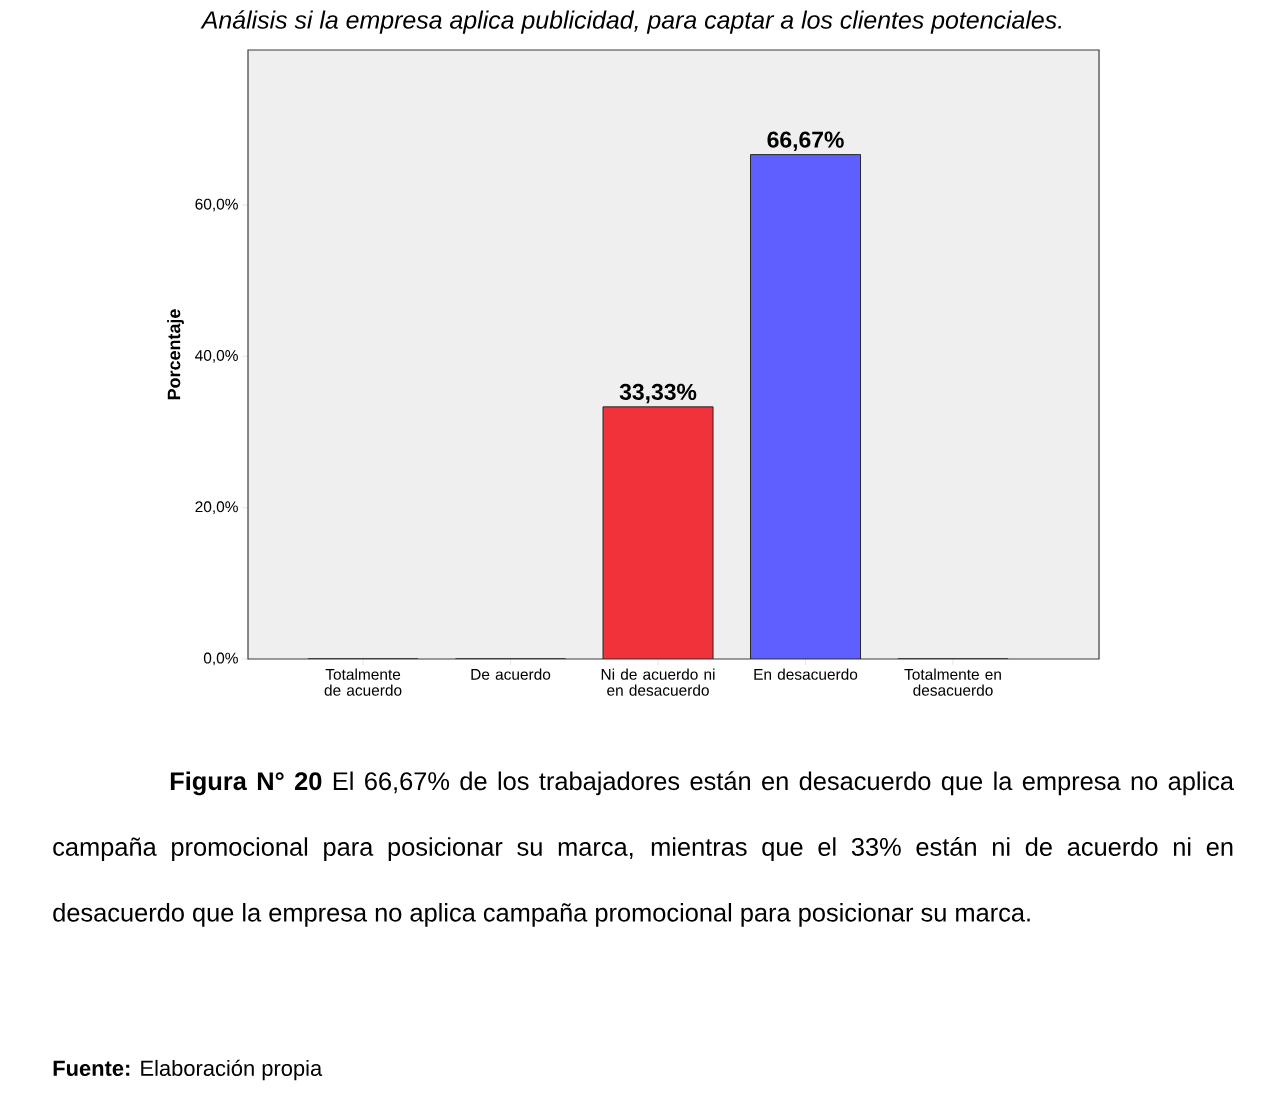  Describe the element at coordinates (658, 393) in the screenshot. I see `data-label: 33,33%` at that location.